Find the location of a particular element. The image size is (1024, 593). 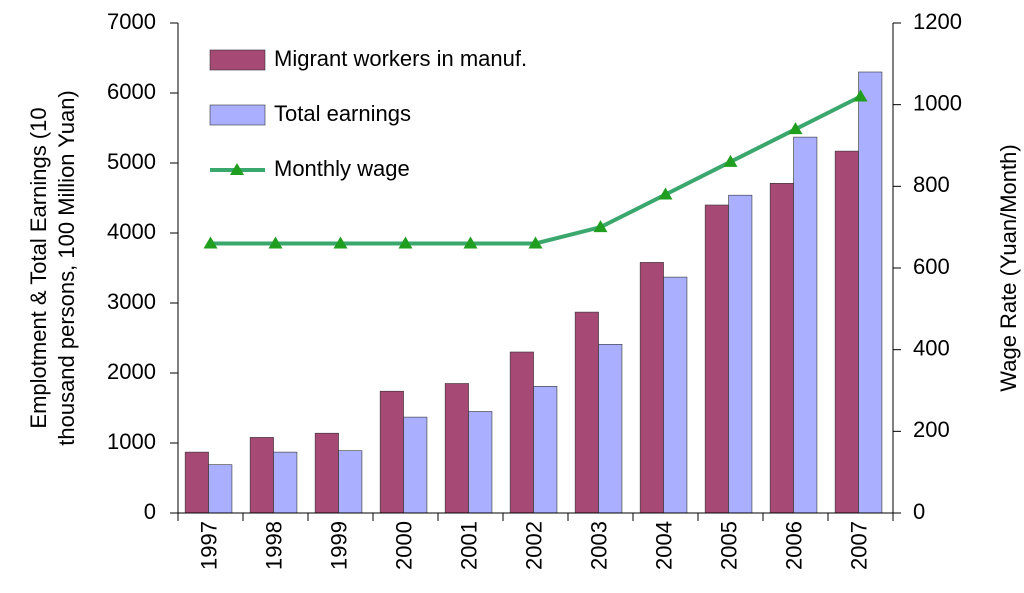

x-tick-label: 2001 is located at coordinates (468, 545).